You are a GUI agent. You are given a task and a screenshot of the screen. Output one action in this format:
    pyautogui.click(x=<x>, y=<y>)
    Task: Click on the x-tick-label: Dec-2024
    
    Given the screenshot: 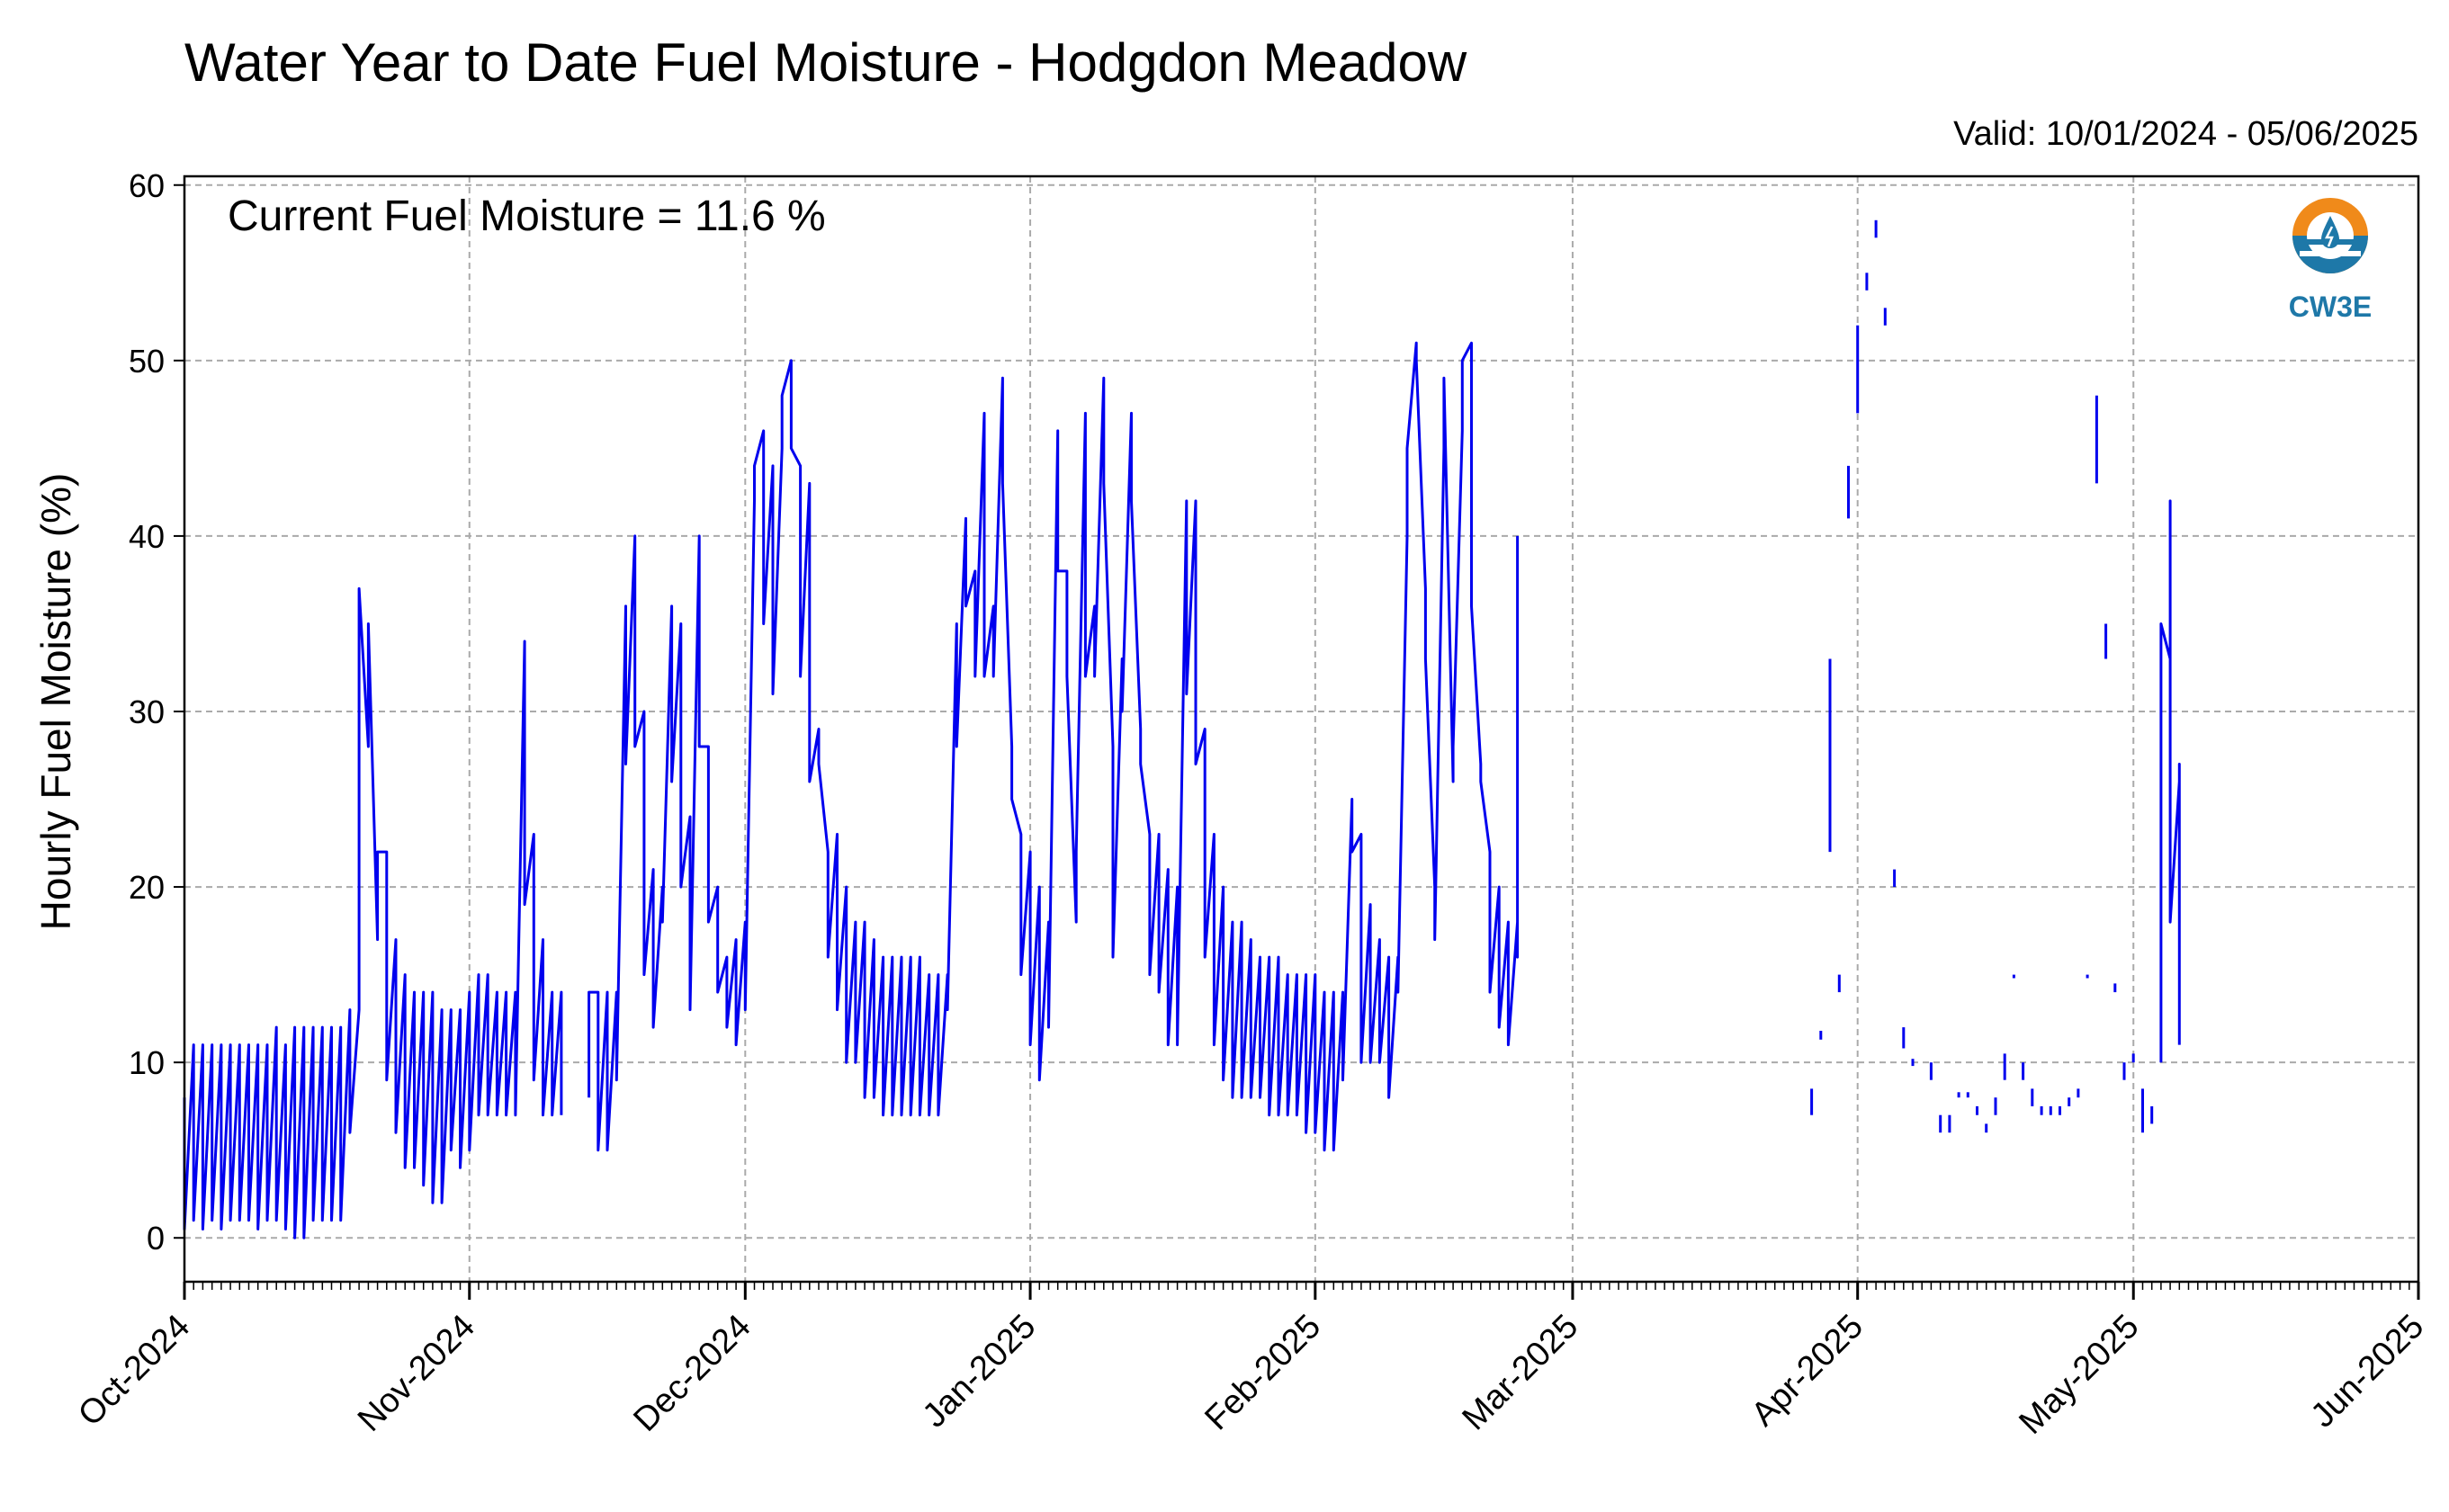 What is the action you would take?
    pyautogui.click(x=692, y=1373)
    